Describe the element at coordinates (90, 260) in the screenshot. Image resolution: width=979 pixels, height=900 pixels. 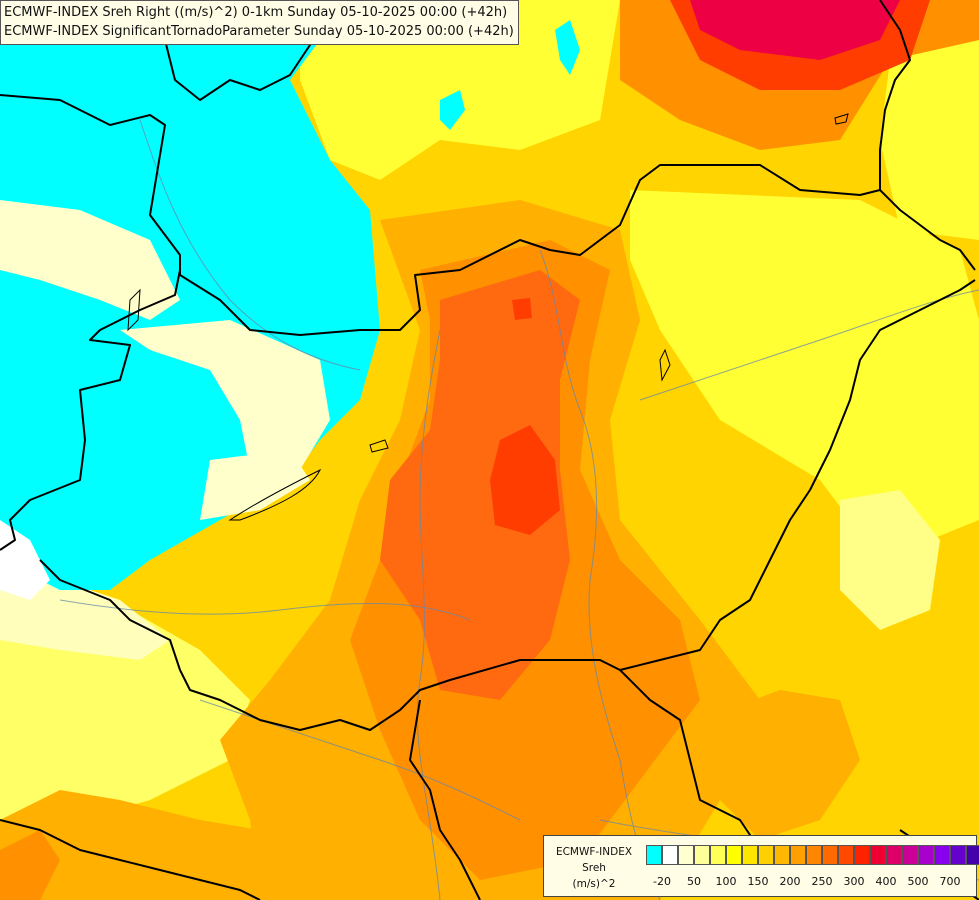
I see `pale-patch-west` at that location.